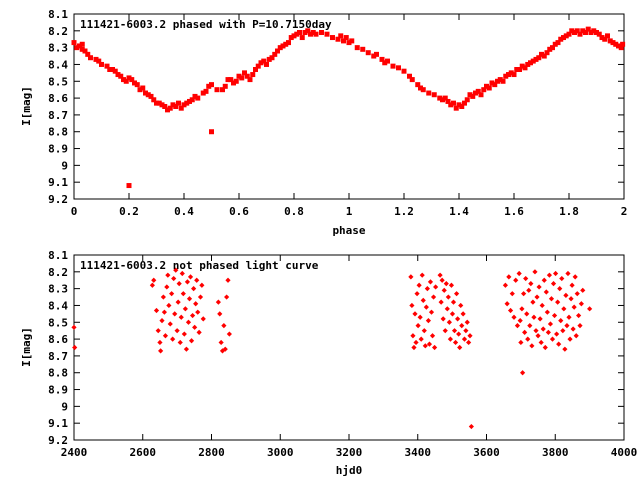  What do you see at coordinates (58, 64) in the screenshot?
I see `phased-y-tick-label: 8.4` at bounding box center [58, 64].